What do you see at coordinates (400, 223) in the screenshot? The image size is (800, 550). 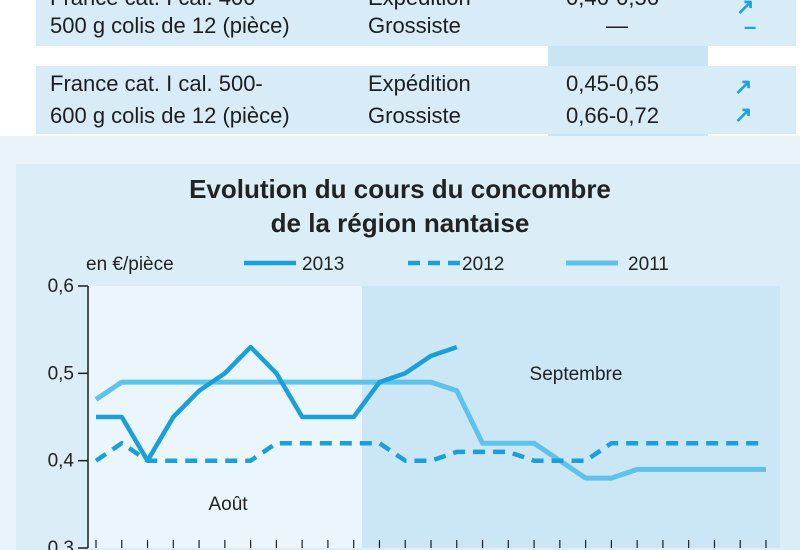 I see `chart-title-line2: de la région nantaise` at bounding box center [400, 223].